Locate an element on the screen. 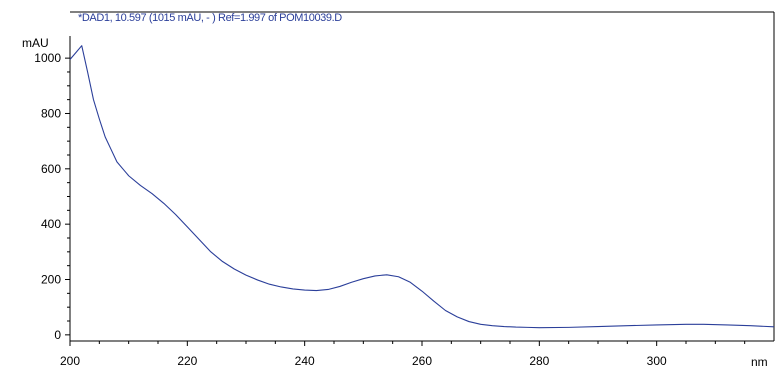 The height and width of the screenshot is (367, 775). x-axis-unit-label: nm is located at coordinates (759, 361).